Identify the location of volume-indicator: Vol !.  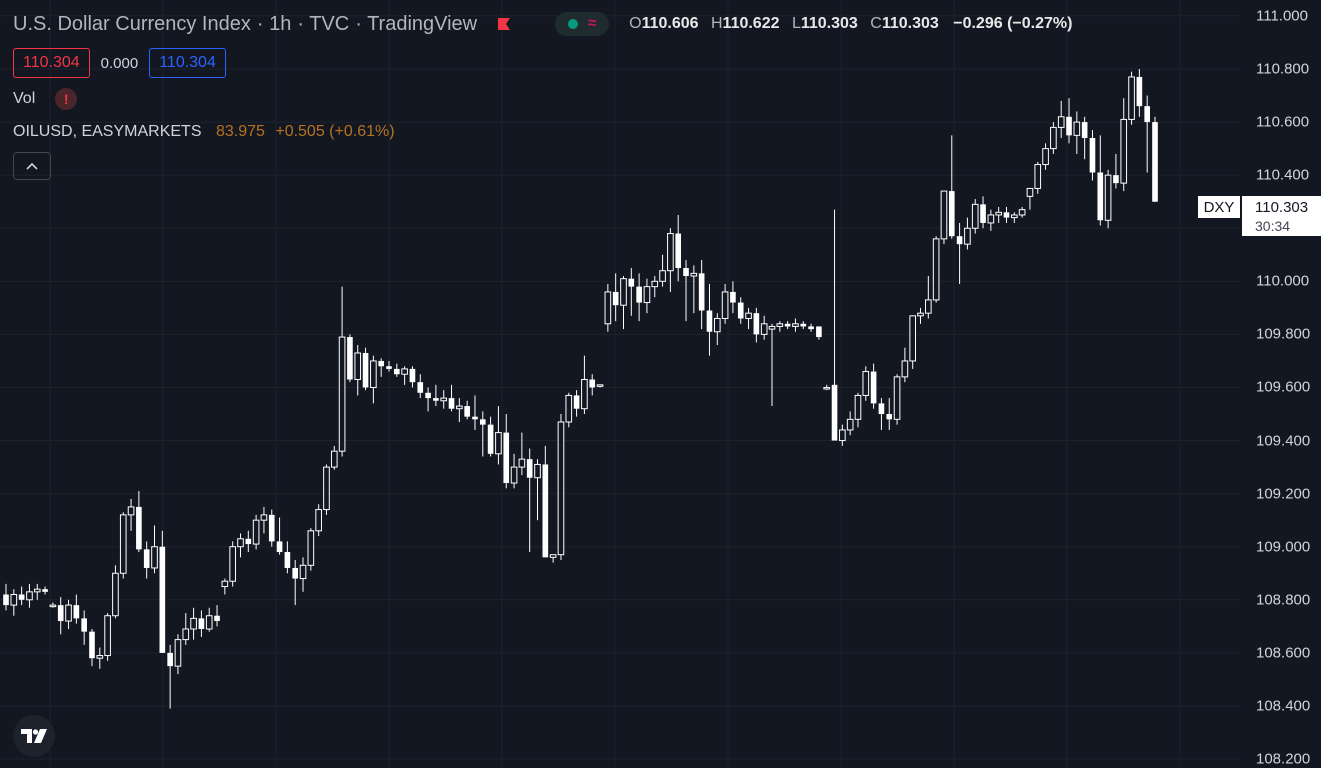
(45, 99).